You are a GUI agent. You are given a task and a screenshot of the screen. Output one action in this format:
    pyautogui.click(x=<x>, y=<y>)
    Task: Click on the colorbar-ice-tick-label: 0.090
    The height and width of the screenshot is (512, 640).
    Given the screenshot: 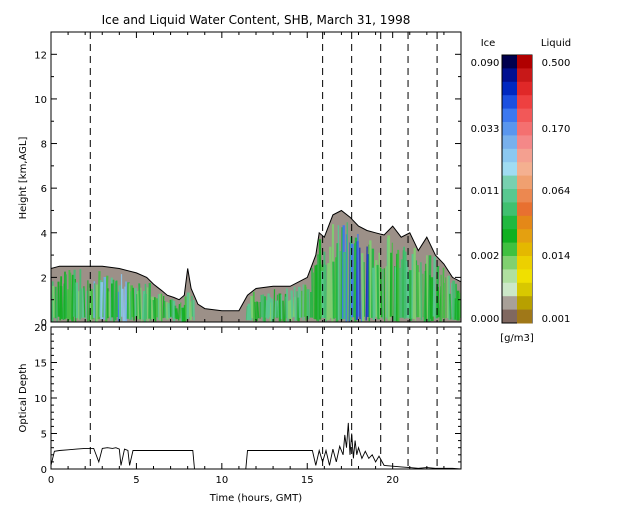 What is the action you would take?
    pyautogui.click(x=485, y=63)
    